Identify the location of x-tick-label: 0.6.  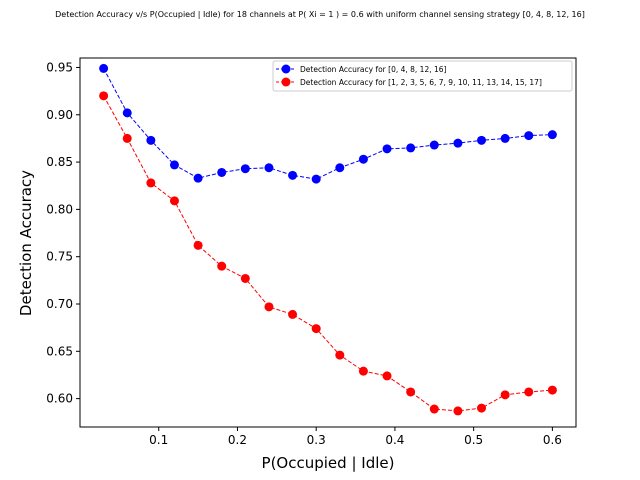
(552, 440).